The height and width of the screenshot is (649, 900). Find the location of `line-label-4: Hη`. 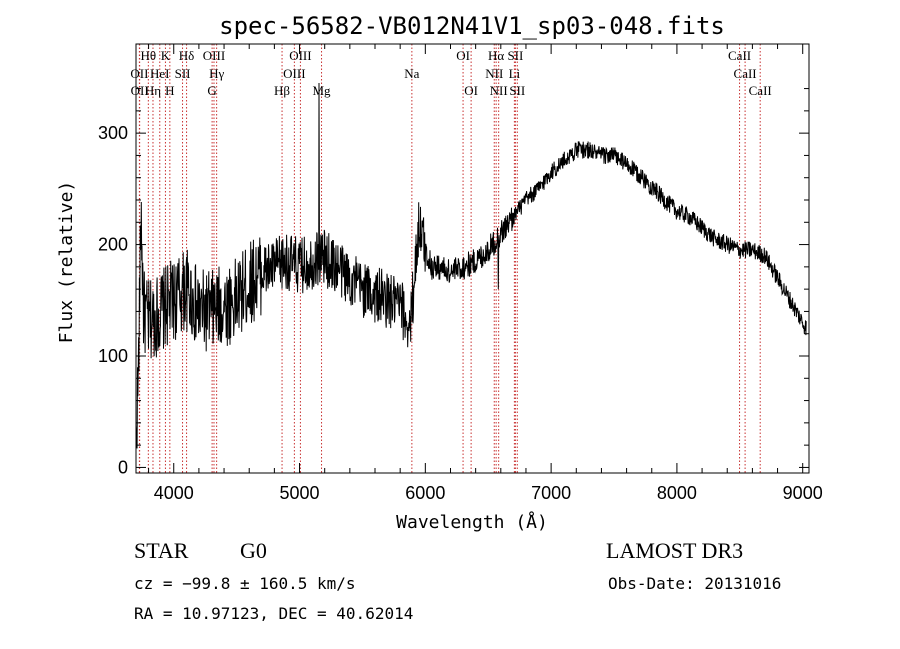

line-label-4: Hη is located at coordinates (153, 90).